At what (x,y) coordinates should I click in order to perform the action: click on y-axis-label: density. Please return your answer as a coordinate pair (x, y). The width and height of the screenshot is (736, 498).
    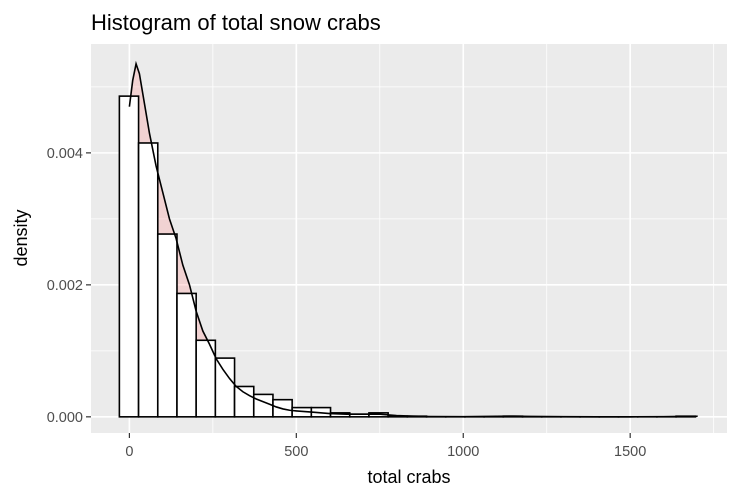
    Looking at the image, I should click on (21, 237).